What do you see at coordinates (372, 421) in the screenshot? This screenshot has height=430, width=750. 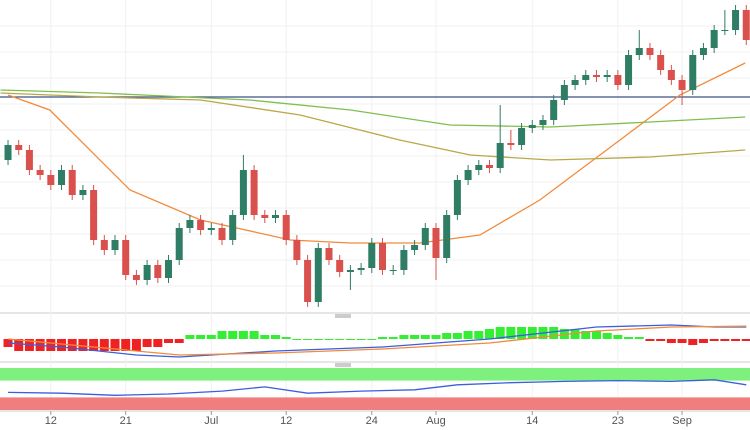 I see `x-tick-label: 24` at bounding box center [372, 421].